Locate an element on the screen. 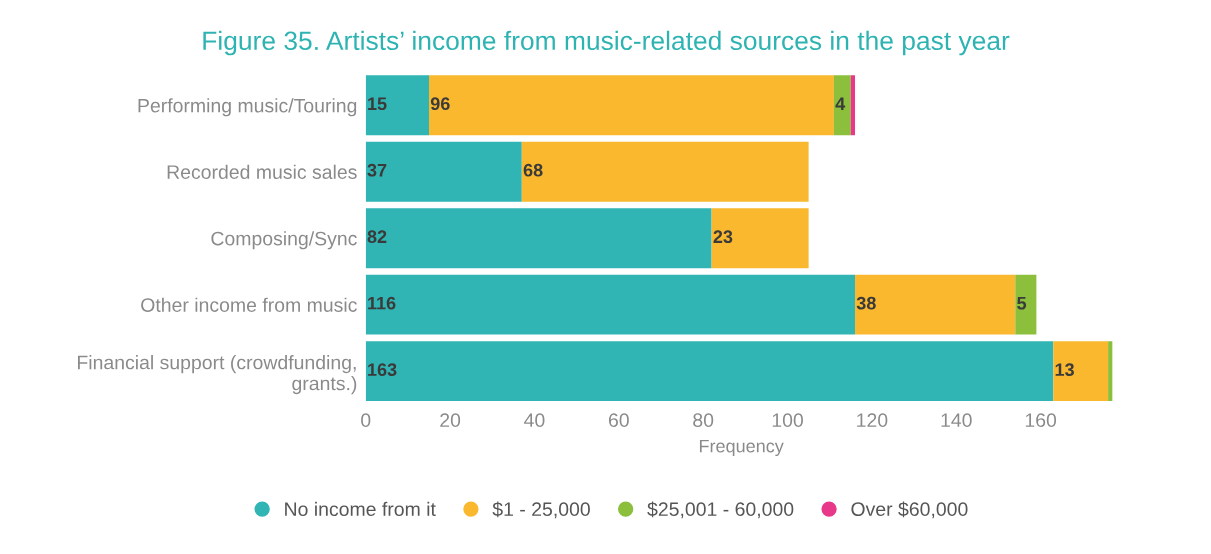 The image size is (1211, 554). data-label: 15 is located at coordinates (377, 104).